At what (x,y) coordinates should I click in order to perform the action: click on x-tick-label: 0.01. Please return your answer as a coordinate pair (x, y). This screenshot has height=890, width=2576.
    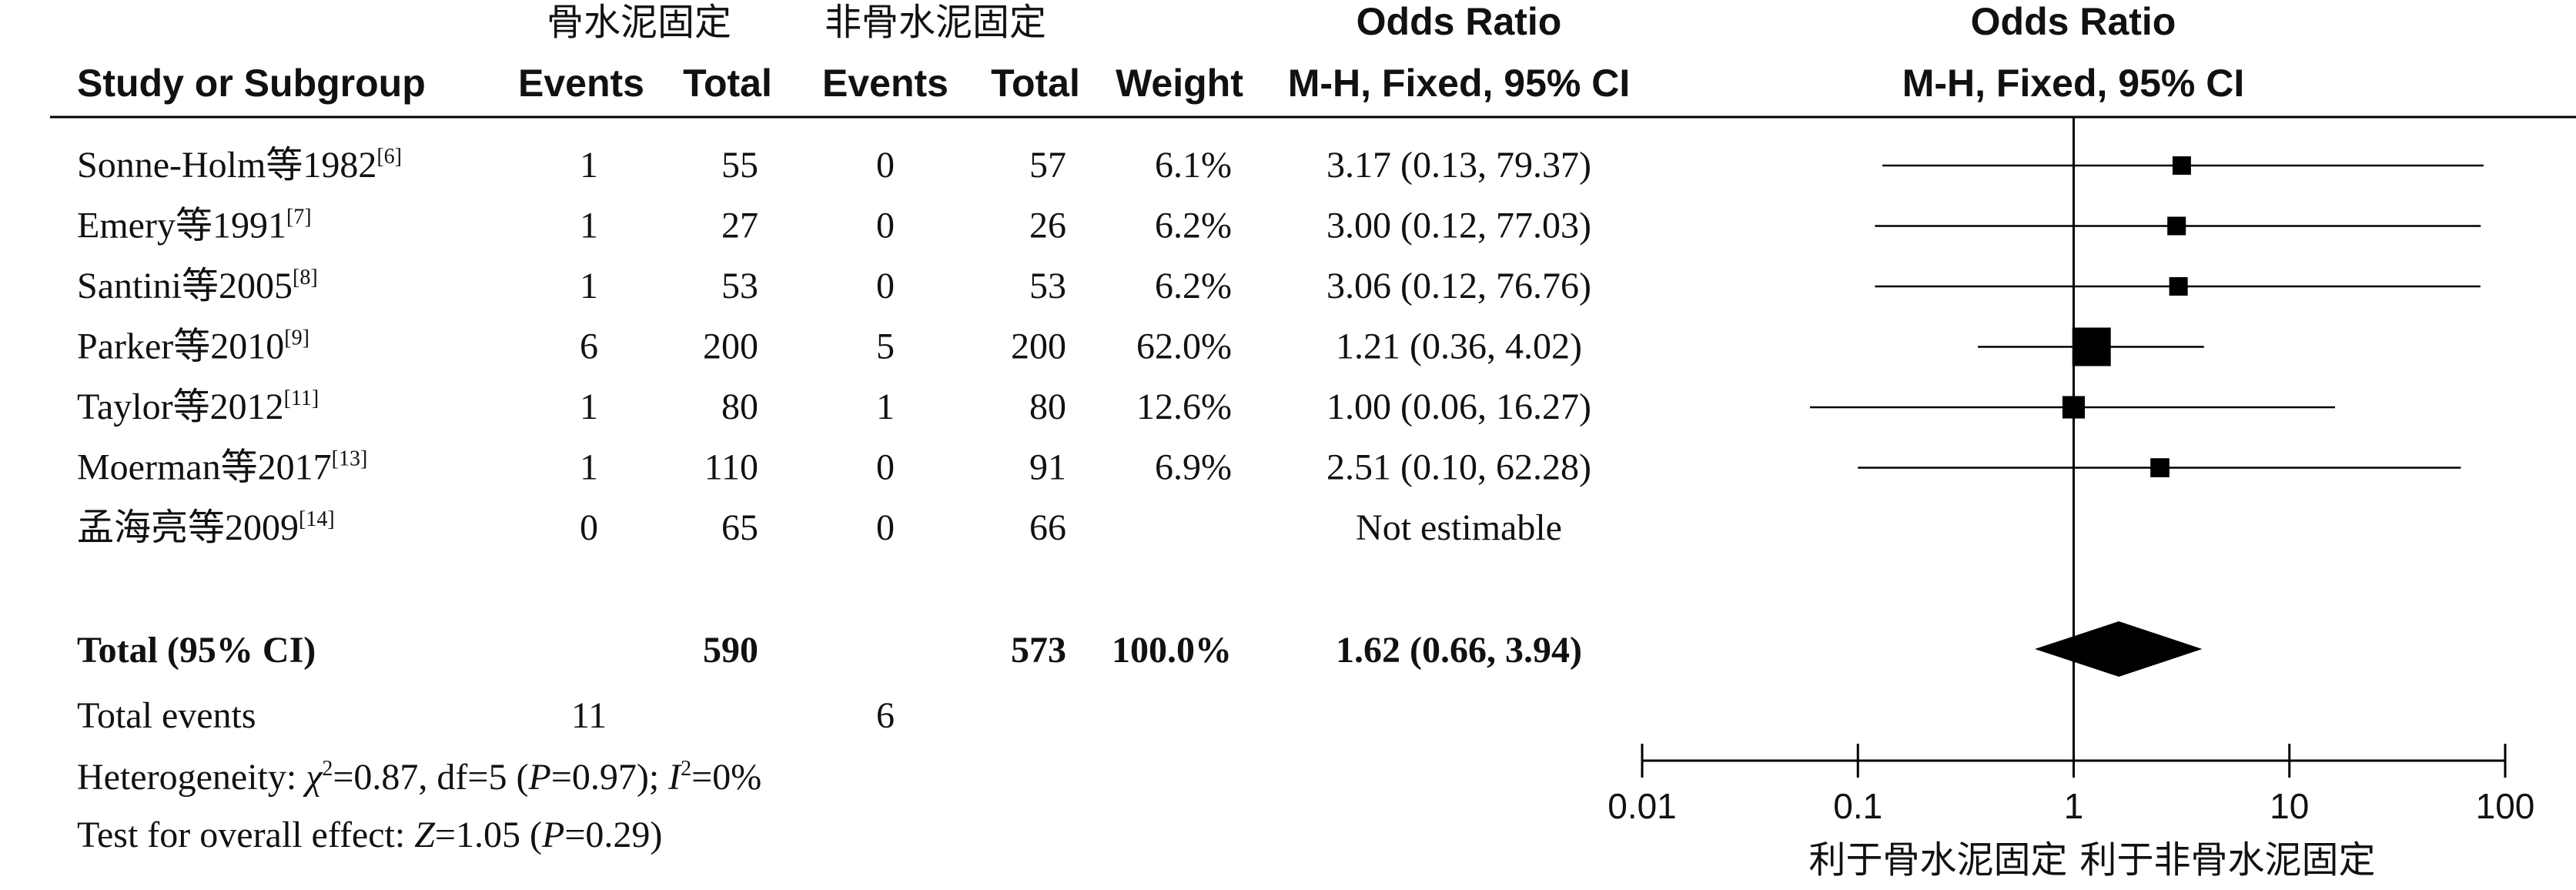
    Looking at the image, I should click on (1642, 806).